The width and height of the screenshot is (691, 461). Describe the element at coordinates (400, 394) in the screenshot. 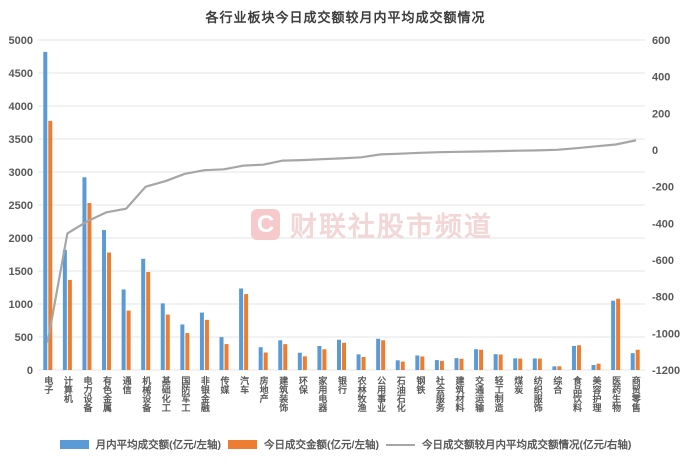

I see `x-axis-label: 石油石化` at that location.